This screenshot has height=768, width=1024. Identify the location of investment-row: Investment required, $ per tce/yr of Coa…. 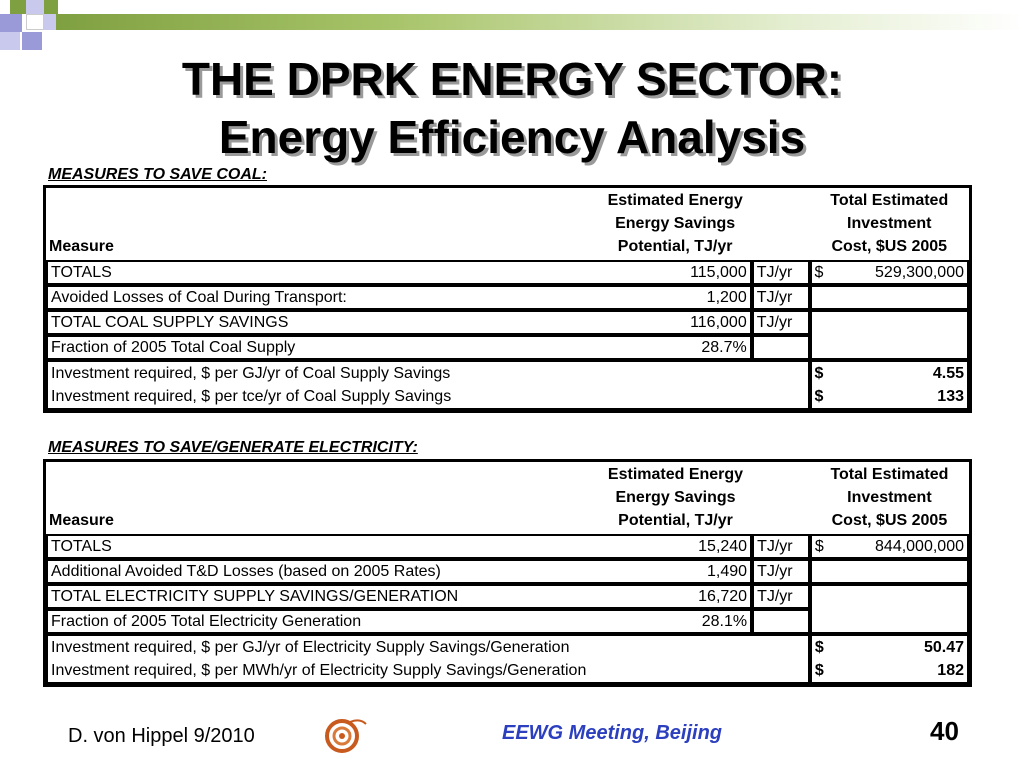
(507, 397).